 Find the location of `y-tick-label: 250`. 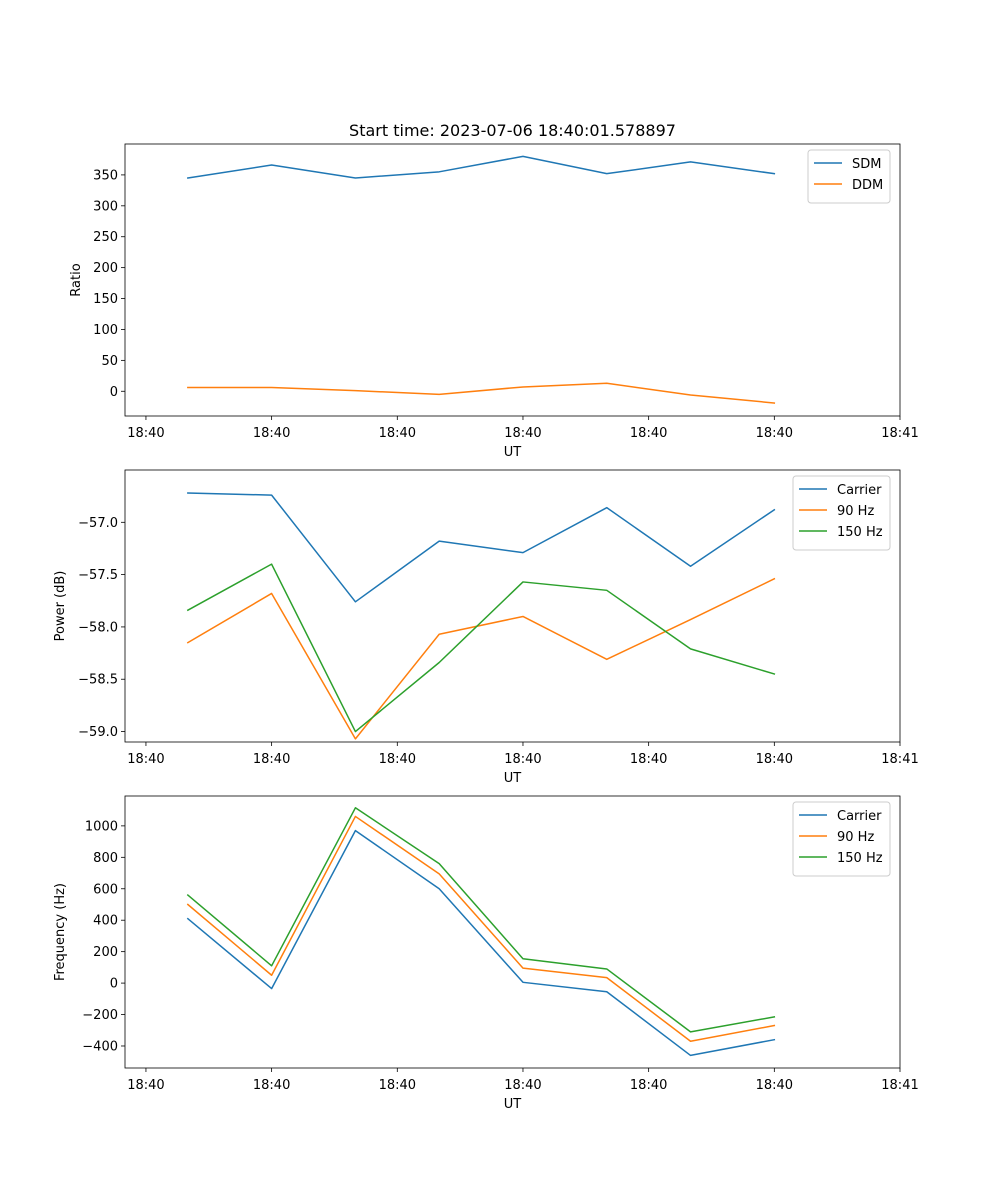

y-tick-label: 250 is located at coordinates (105, 237).